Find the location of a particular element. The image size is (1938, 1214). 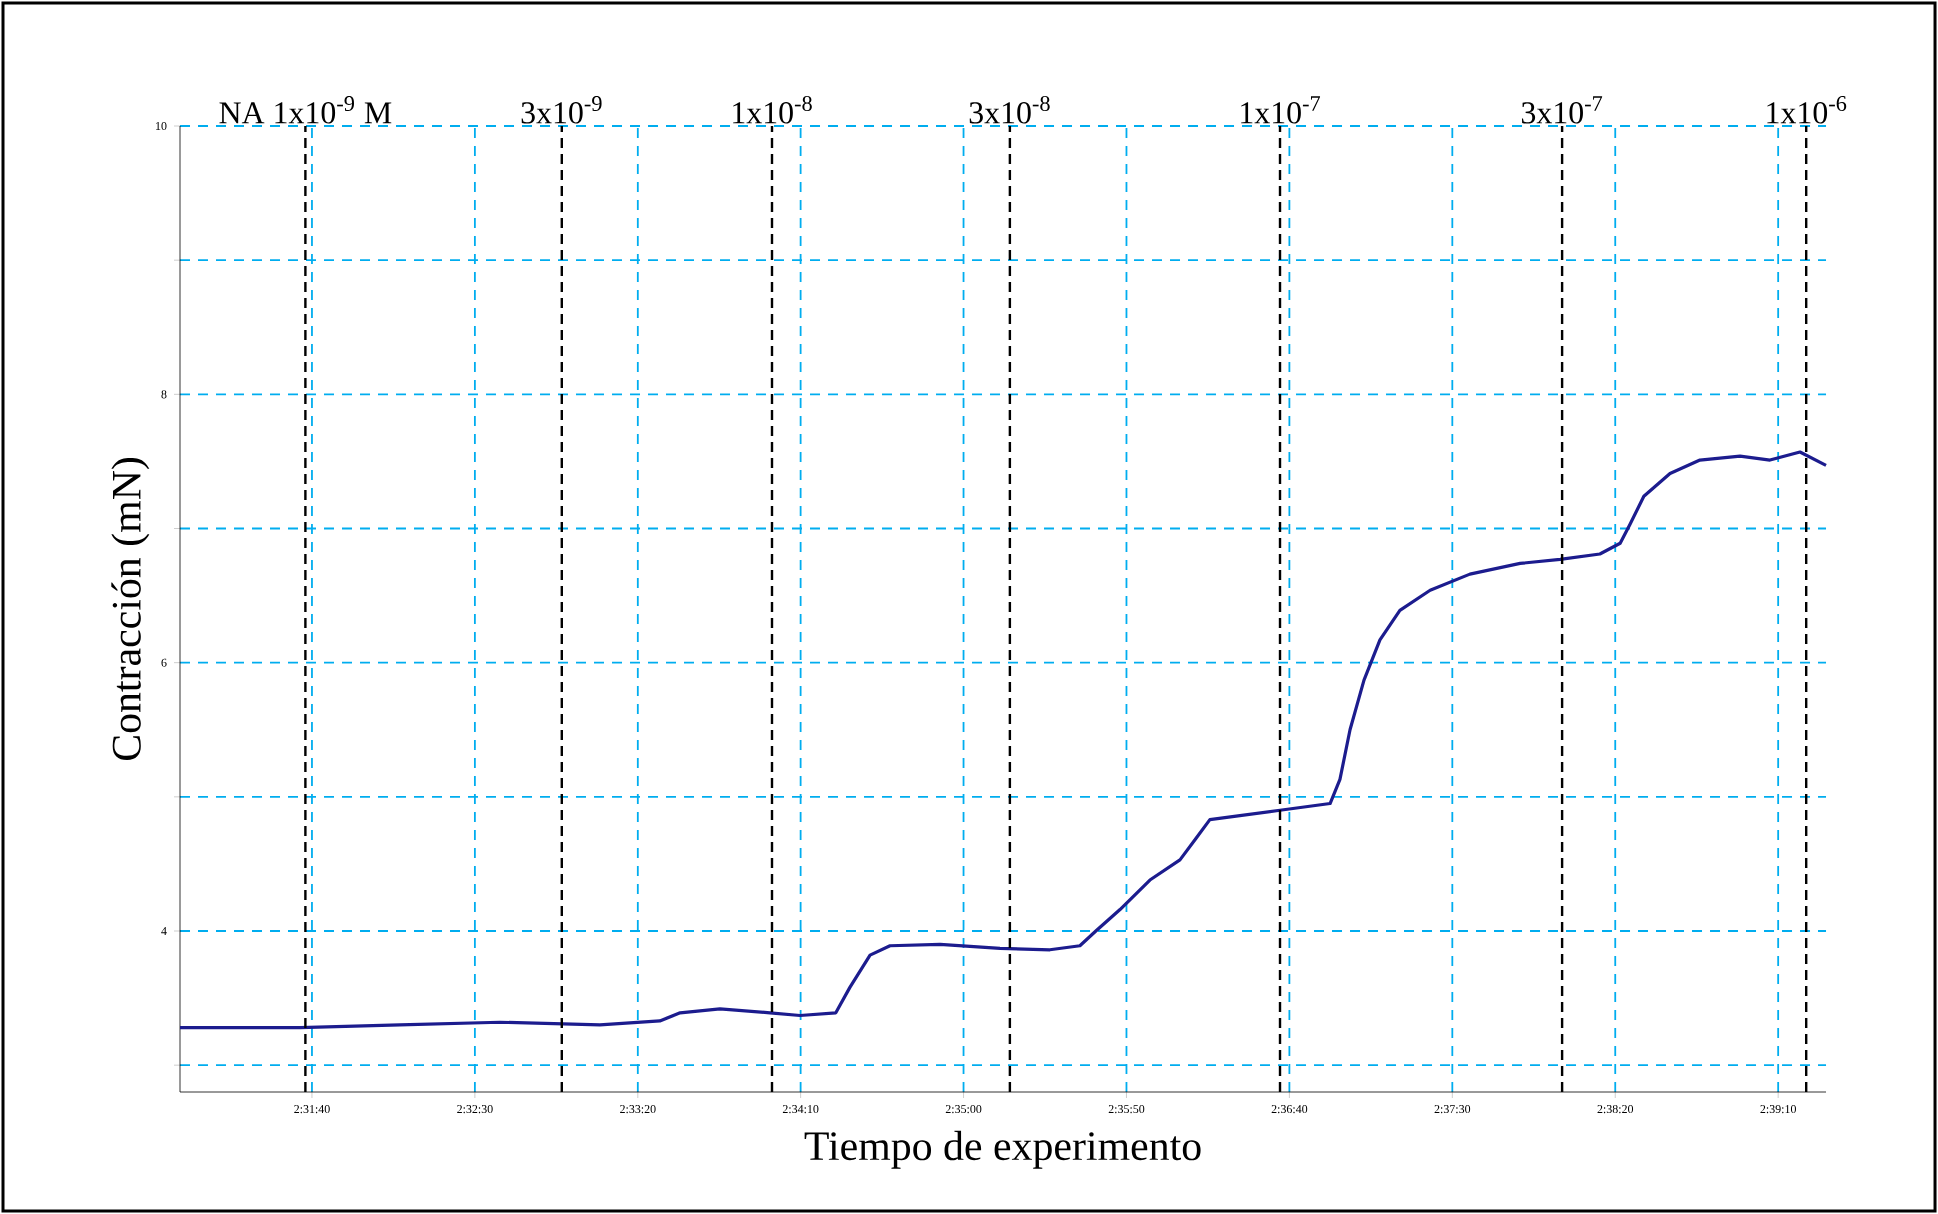

ref-line-label: 3x10$^{-9}$ is located at coordinates (561, 110).